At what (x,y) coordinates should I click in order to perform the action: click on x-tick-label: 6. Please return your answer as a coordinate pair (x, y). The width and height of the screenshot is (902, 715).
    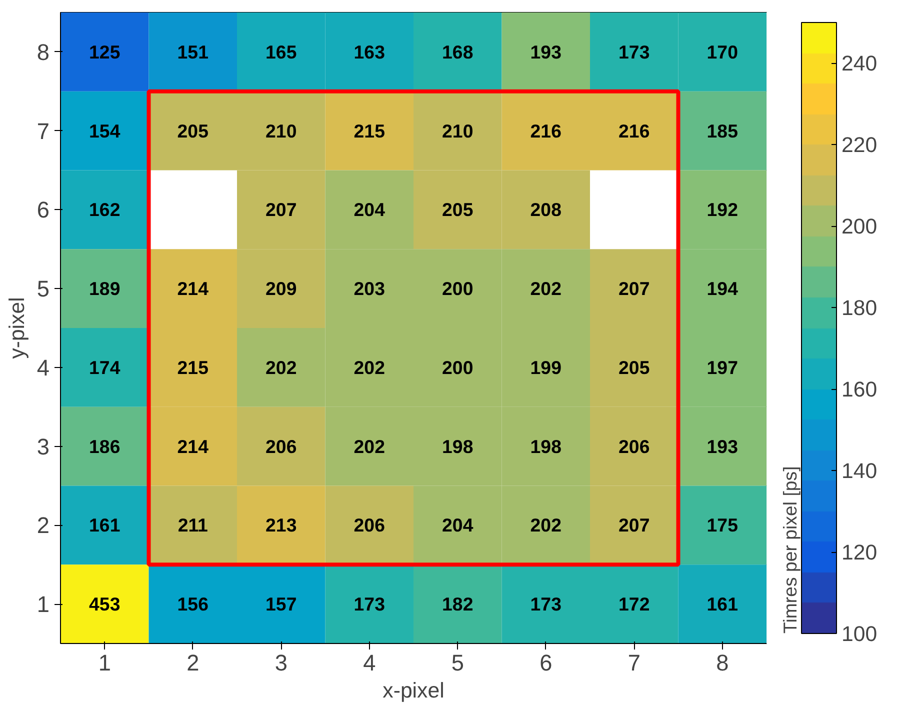
    Looking at the image, I should click on (546, 663).